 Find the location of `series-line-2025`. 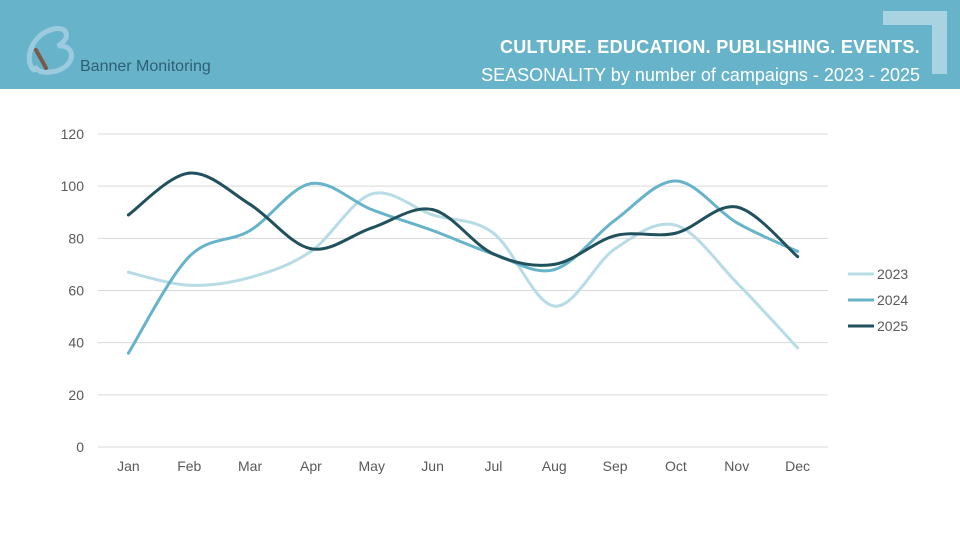

series-line-2025 is located at coordinates (463, 219).